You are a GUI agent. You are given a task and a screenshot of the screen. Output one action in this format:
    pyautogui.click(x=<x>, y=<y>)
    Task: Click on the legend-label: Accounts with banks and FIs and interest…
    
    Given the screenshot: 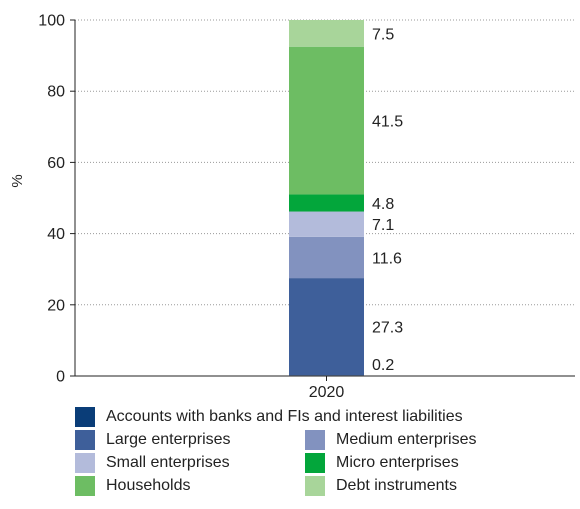 What is the action you would take?
    pyautogui.click(x=284, y=416)
    